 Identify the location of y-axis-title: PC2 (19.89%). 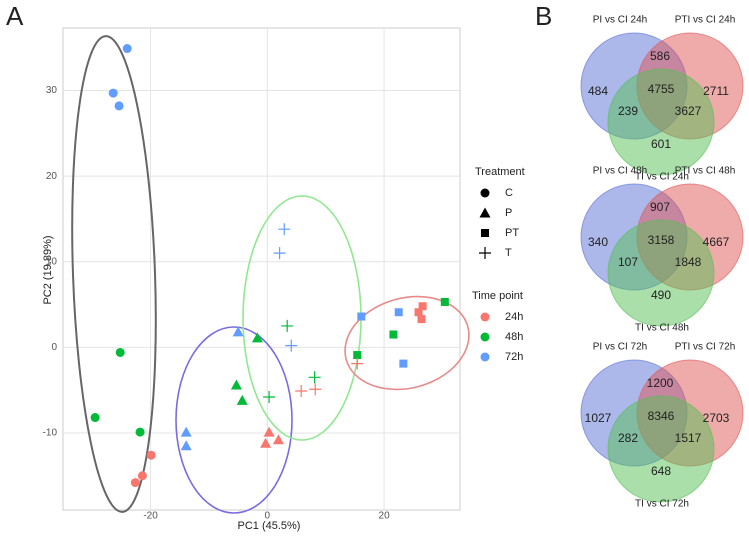
(48, 269).